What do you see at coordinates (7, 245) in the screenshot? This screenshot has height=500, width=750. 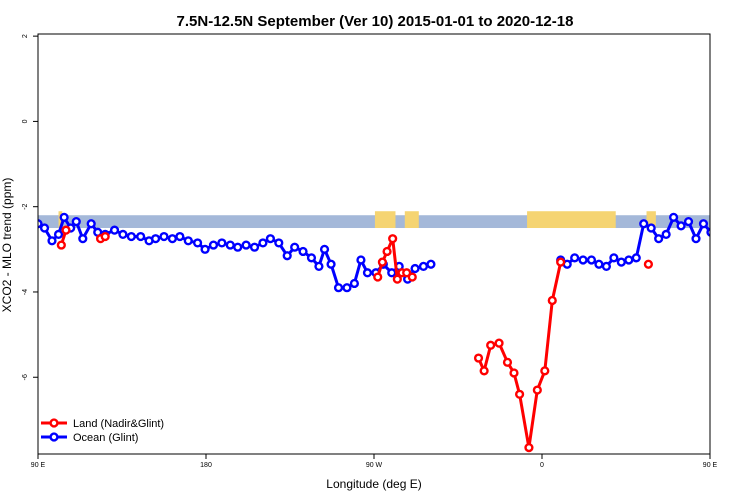 I see `y-axis-label: XCO2 - MLO trend (ppm)` at bounding box center [7, 245].